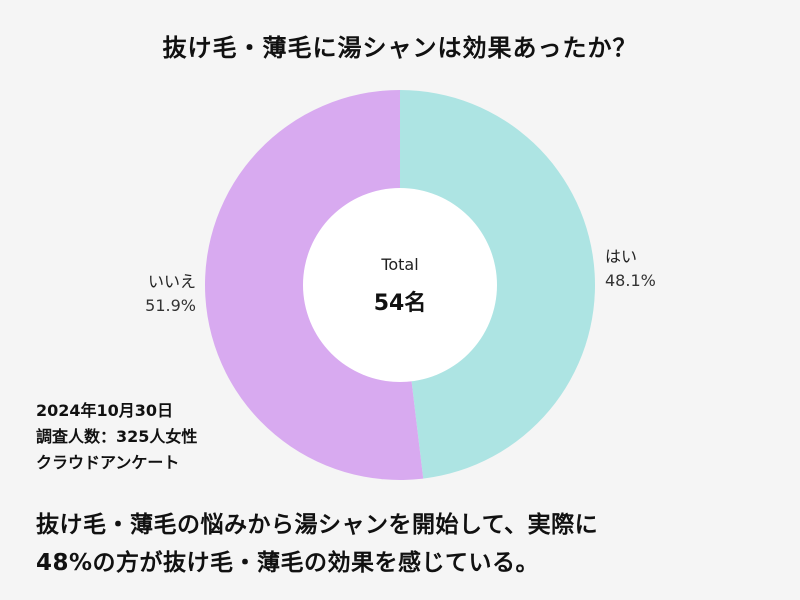 This screenshot has height=600, width=800. Describe the element at coordinates (400, 303) in the screenshot. I see `center-total-value: 54名` at that location.